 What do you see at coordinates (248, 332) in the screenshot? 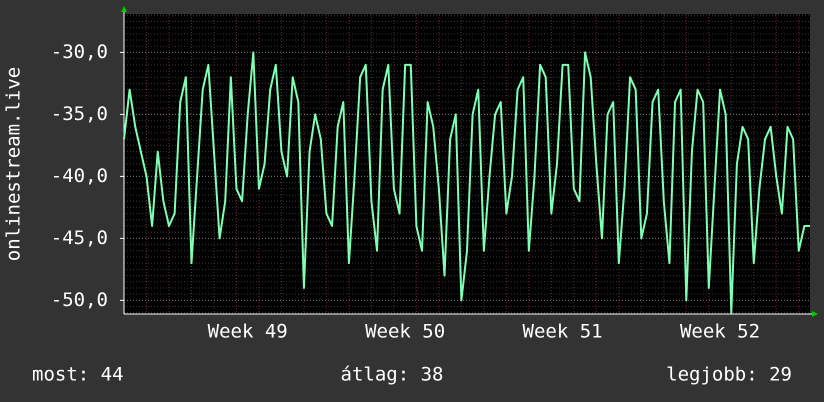
I see `x-tick-label: Week 49` at bounding box center [248, 332].